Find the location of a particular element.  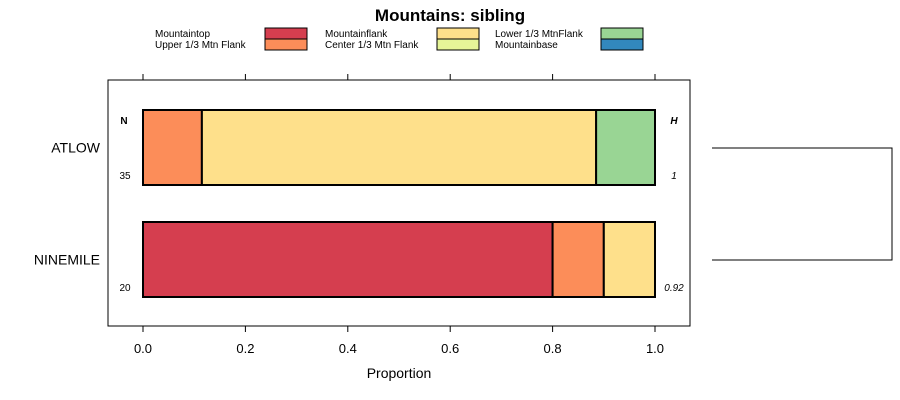

legend-label: Center 1/3 Mtn Flank is located at coordinates (372, 45).